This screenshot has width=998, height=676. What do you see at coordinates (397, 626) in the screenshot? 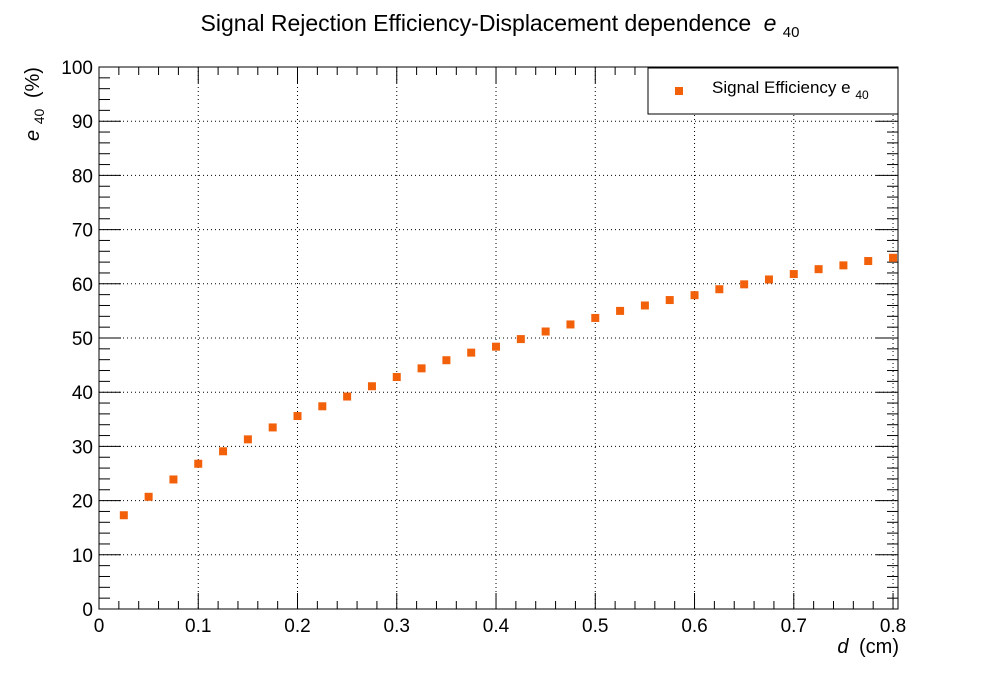
I see `x-tick-label: 0.3` at bounding box center [397, 626].